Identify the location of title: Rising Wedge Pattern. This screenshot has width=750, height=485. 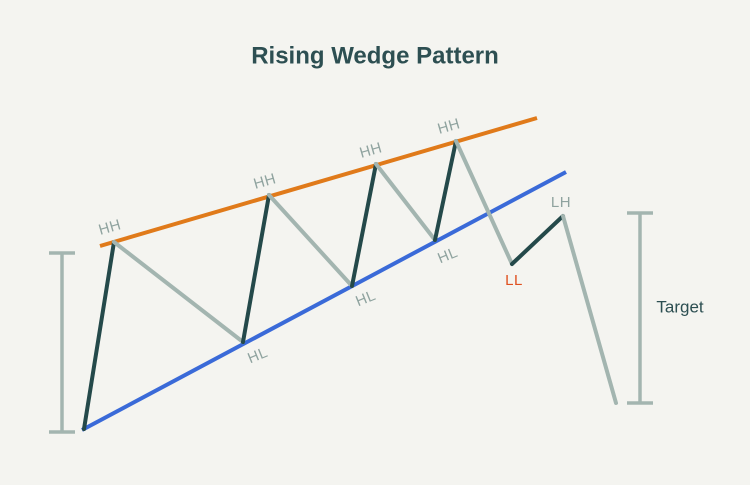
(375, 55).